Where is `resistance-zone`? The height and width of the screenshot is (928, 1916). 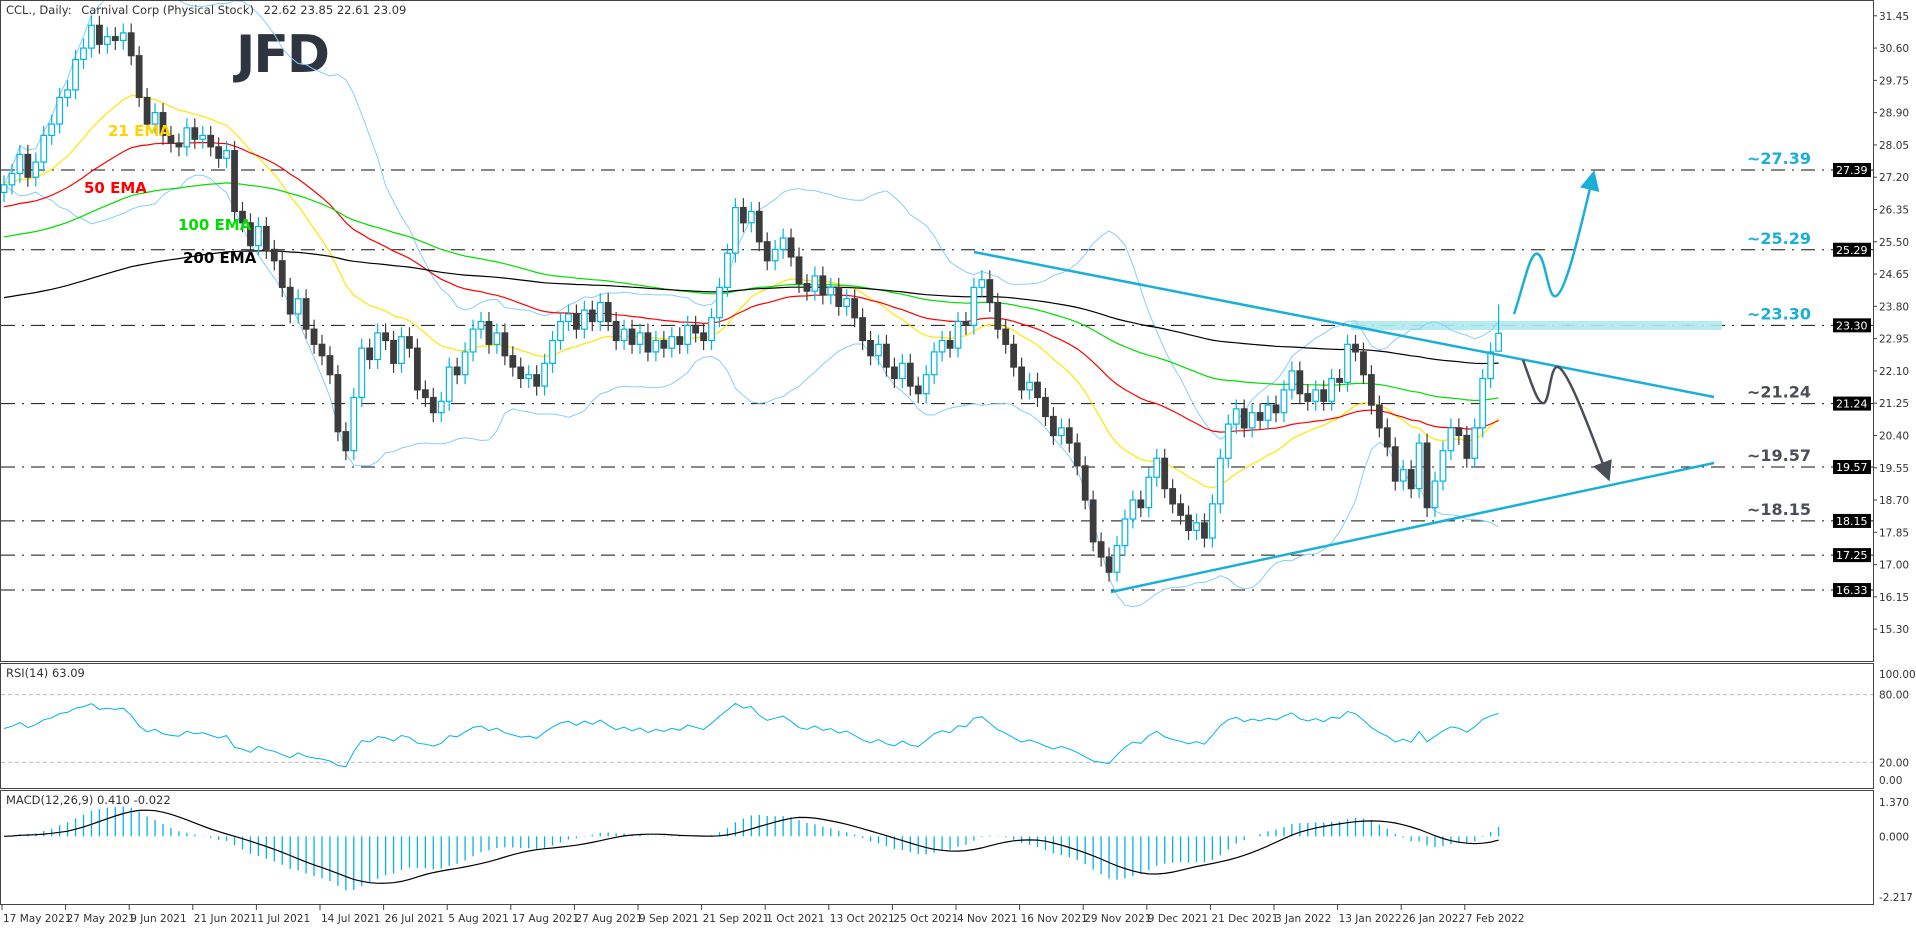 resistance-zone is located at coordinates (1536, 325).